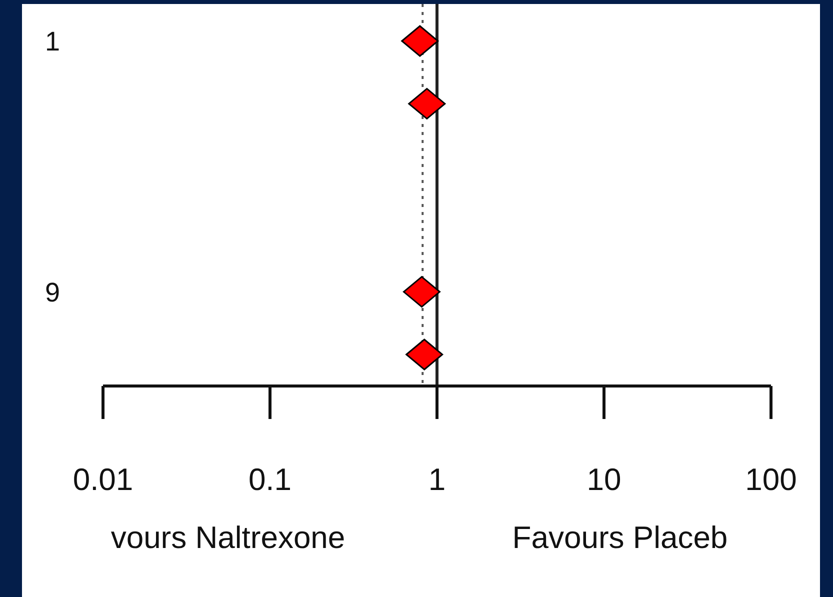 The width and height of the screenshot is (833, 597). I want to click on text: Favours Placeb, so click(620, 537).